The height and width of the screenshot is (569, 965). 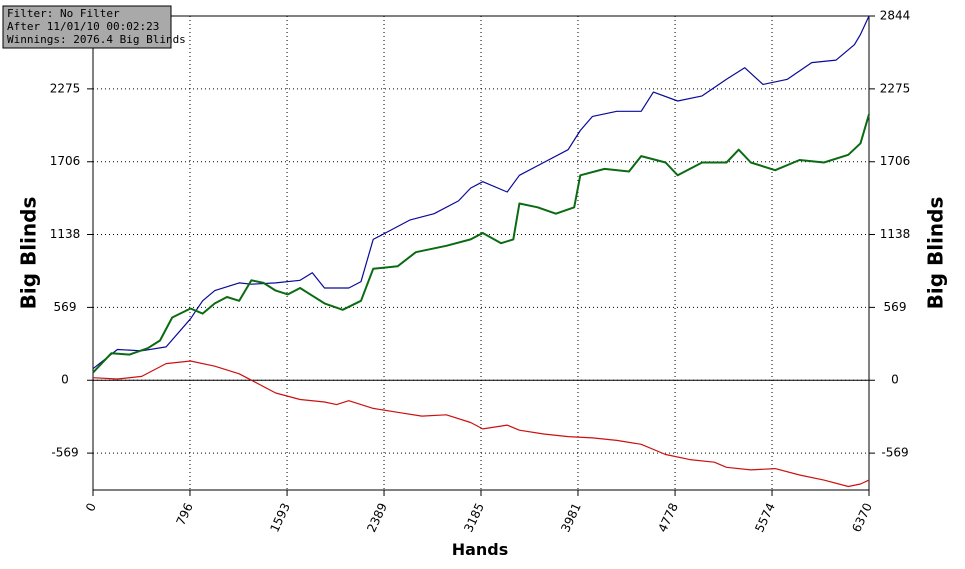 I want to click on y-axis-label: Big Blinds, so click(x=29, y=253).